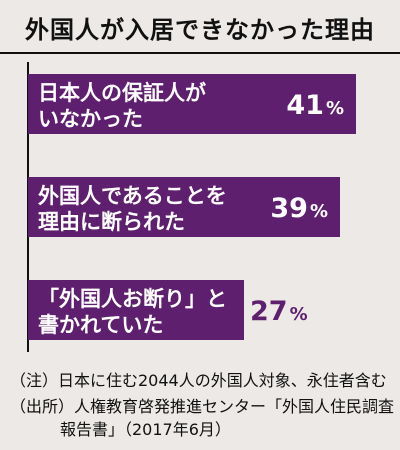  What do you see at coordinates (315, 105) in the screenshot?
I see `value-label-1: 41%` at bounding box center [315, 105].